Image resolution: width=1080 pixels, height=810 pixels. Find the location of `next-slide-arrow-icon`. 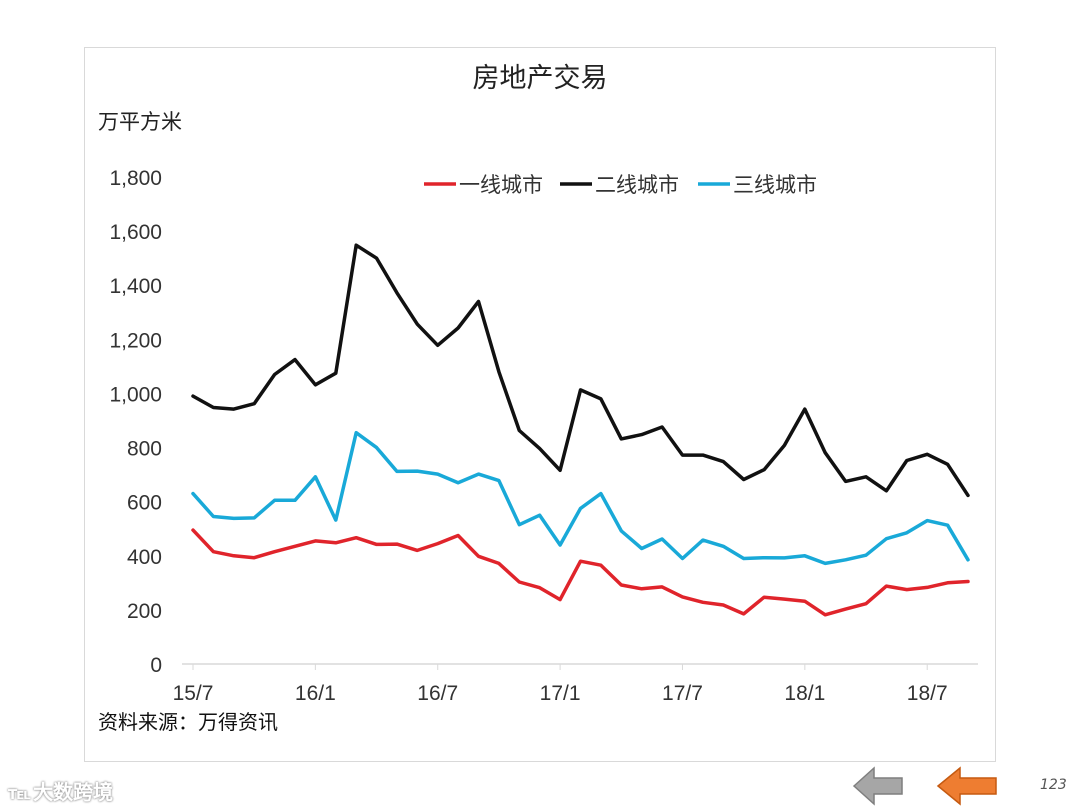

next-slide-arrow-icon is located at coordinates (967, 786).